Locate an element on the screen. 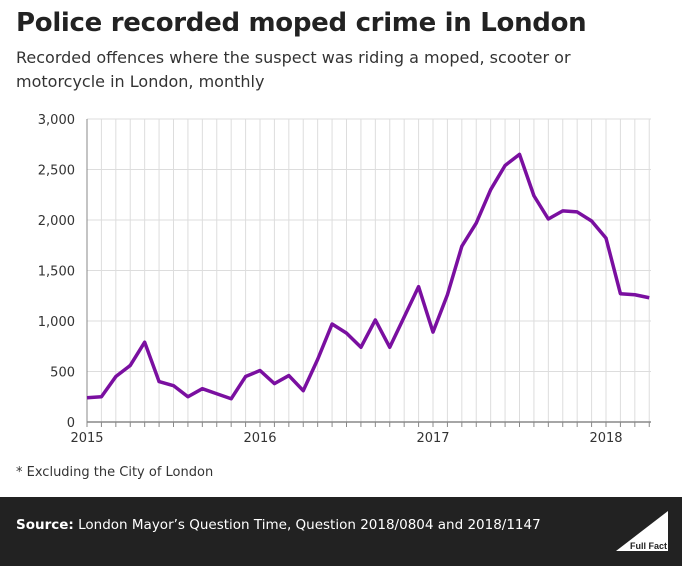 The image size is (682, 566). y-tick-label: 1,500 is located at coordinates (56, 272).